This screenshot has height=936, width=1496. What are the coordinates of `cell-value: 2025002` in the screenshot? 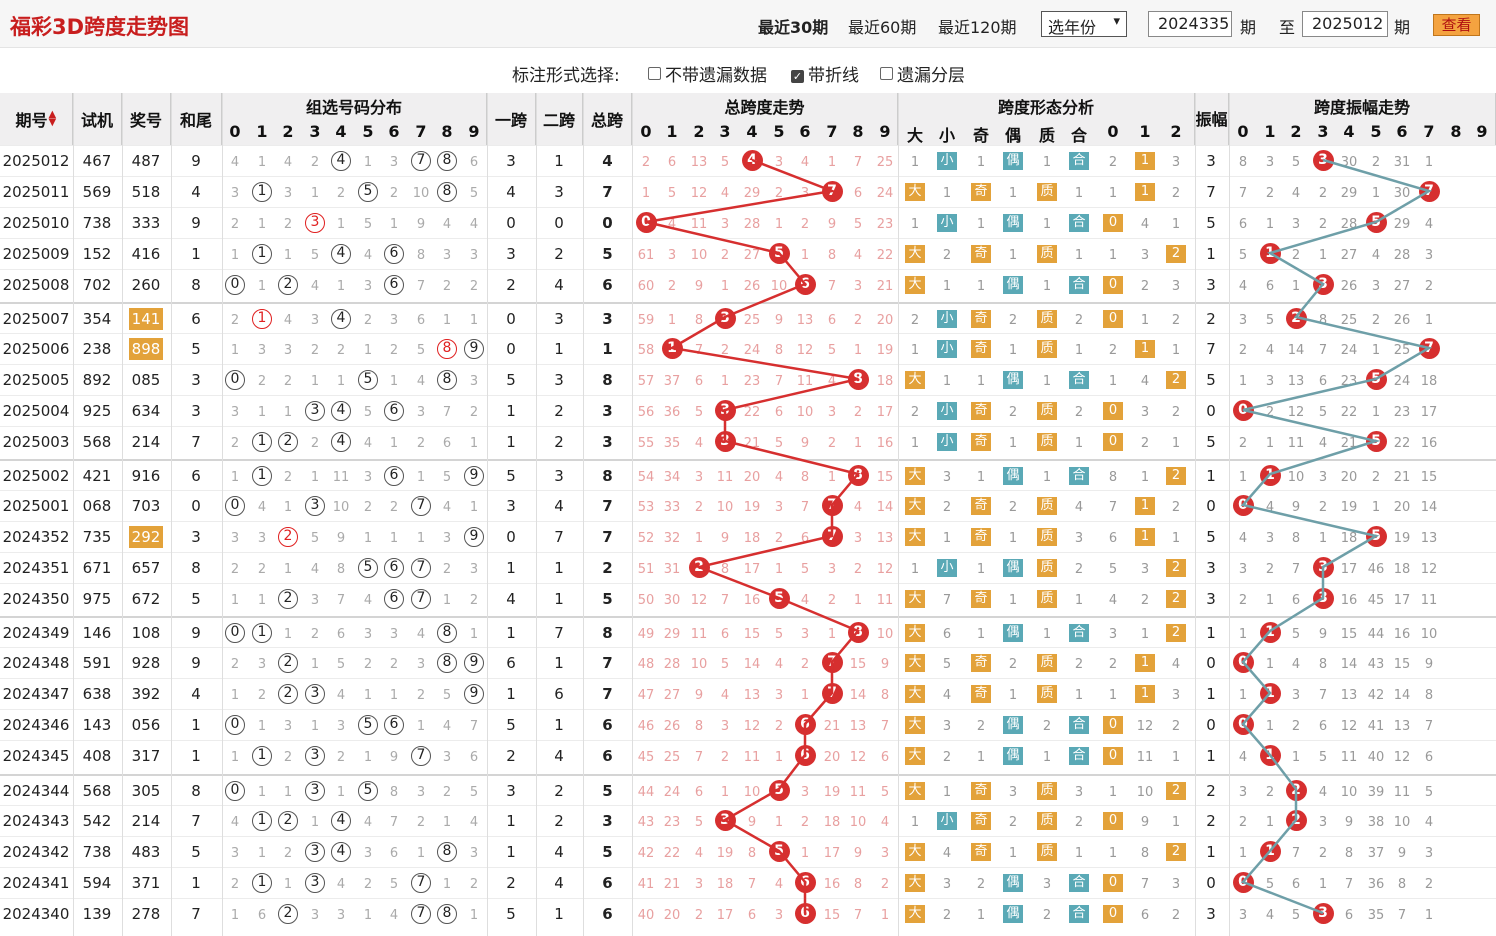 It's located at (36, 476).